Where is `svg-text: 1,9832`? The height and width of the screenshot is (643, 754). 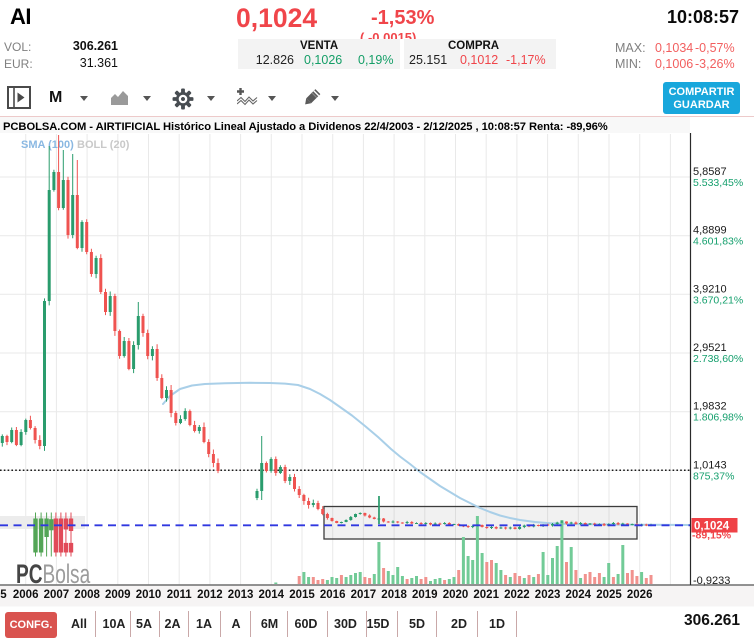 svg-text: 1,9832 is located at coordinates (710, 407).